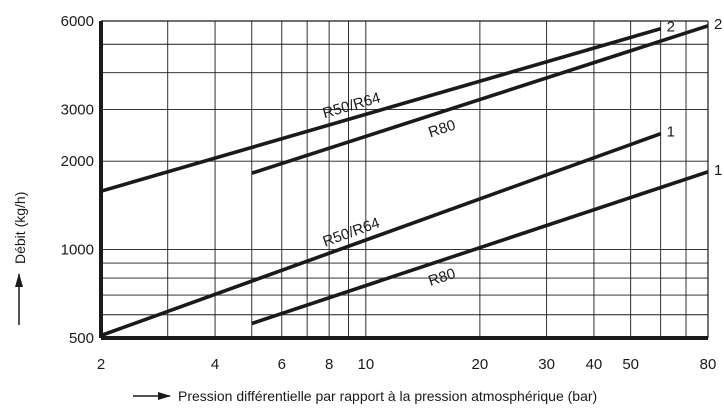 The height and width of the screenshot is (410, 724). I want to click on y-tick-label: 6000, so click(77, 21).